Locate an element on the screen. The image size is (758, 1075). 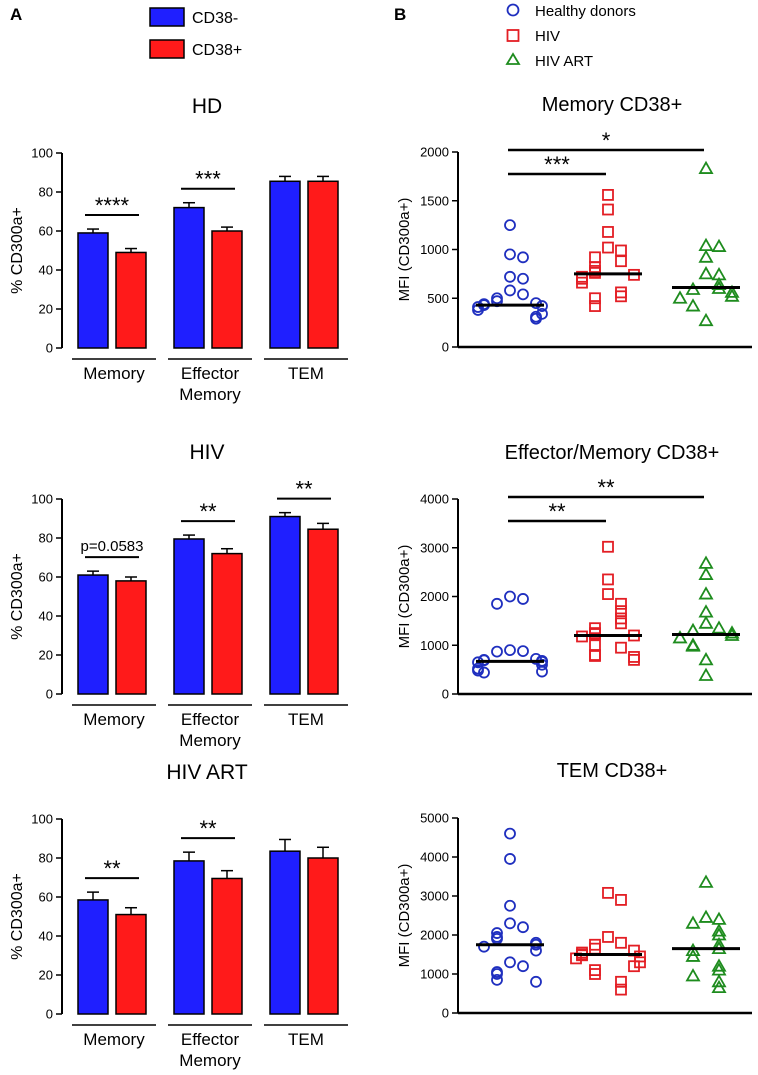
bar-chart-hd-y-tick-label: 80 is located at coordinates (46, 192).